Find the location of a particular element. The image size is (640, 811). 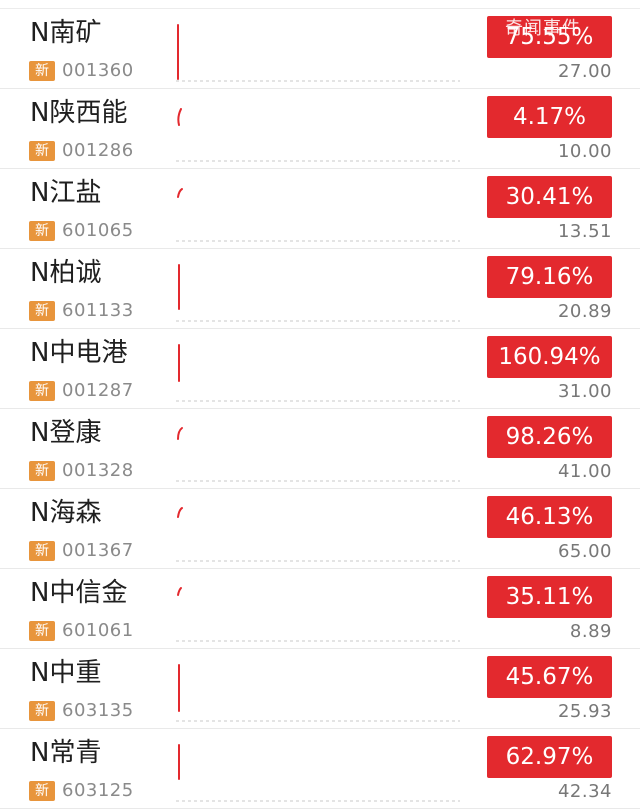

stock-code: 001287 is located at coordinates (98, 390).